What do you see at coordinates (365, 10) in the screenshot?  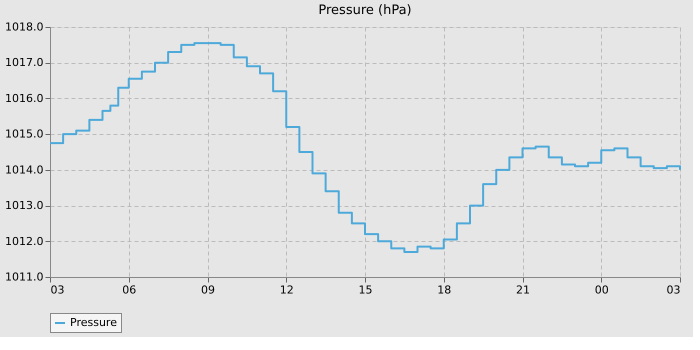 I see `chart-title: Pressure (hPa)` at bounding box center [365, 10].